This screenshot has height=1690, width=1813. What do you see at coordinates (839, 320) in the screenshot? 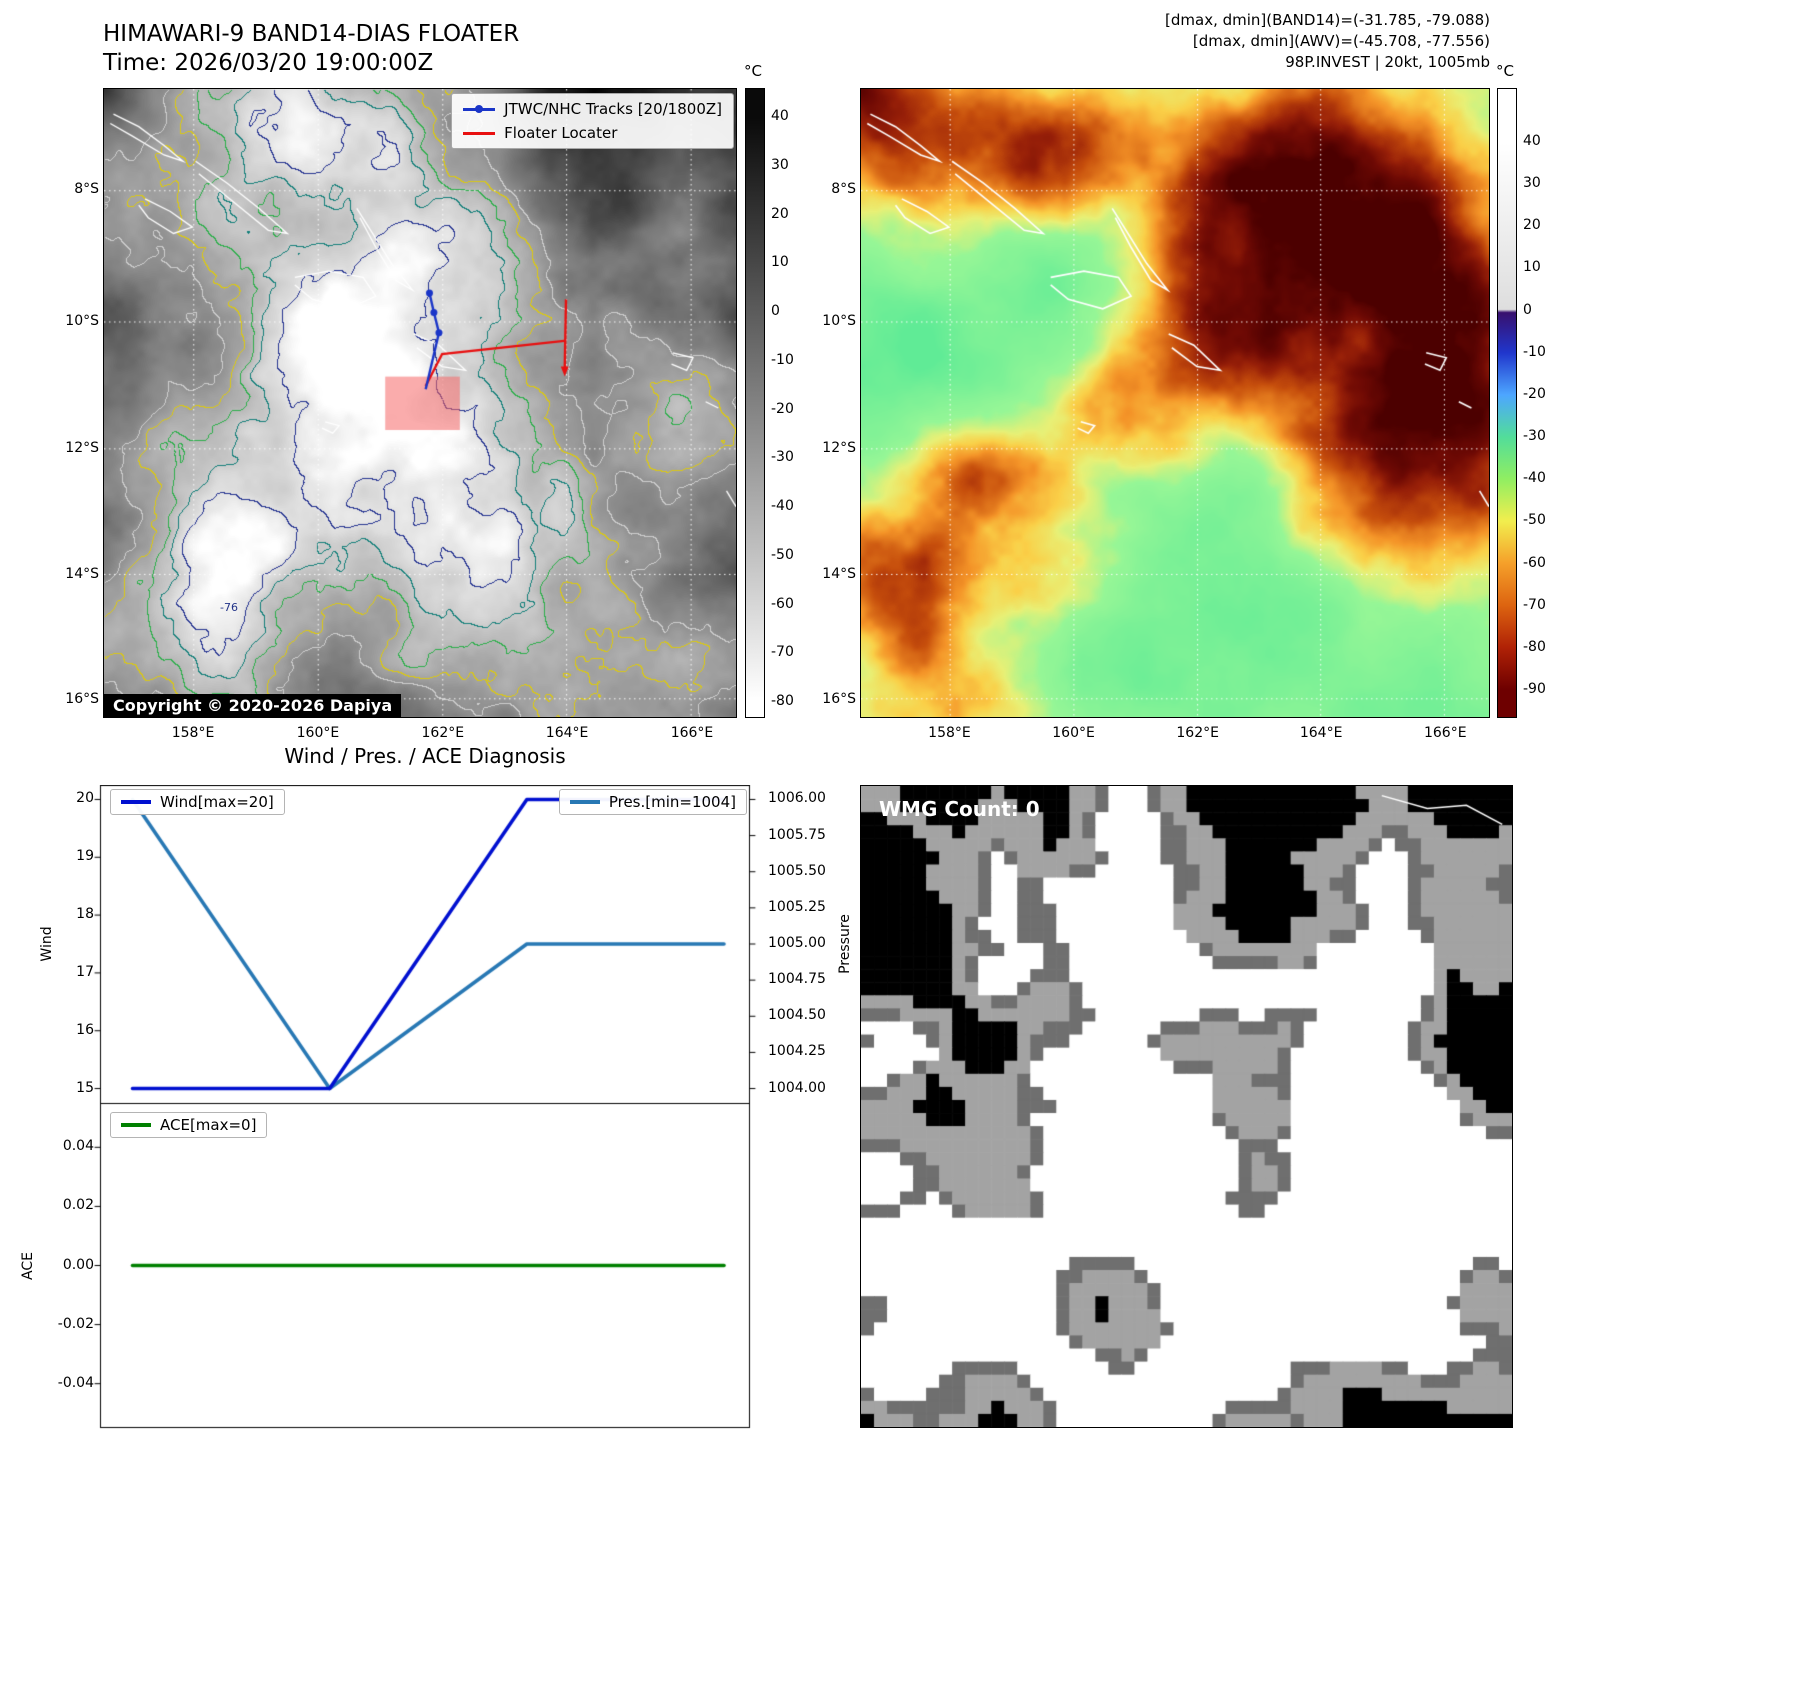
I see `awv-lat-tick: 10°S` at bounding box center [839, 320].